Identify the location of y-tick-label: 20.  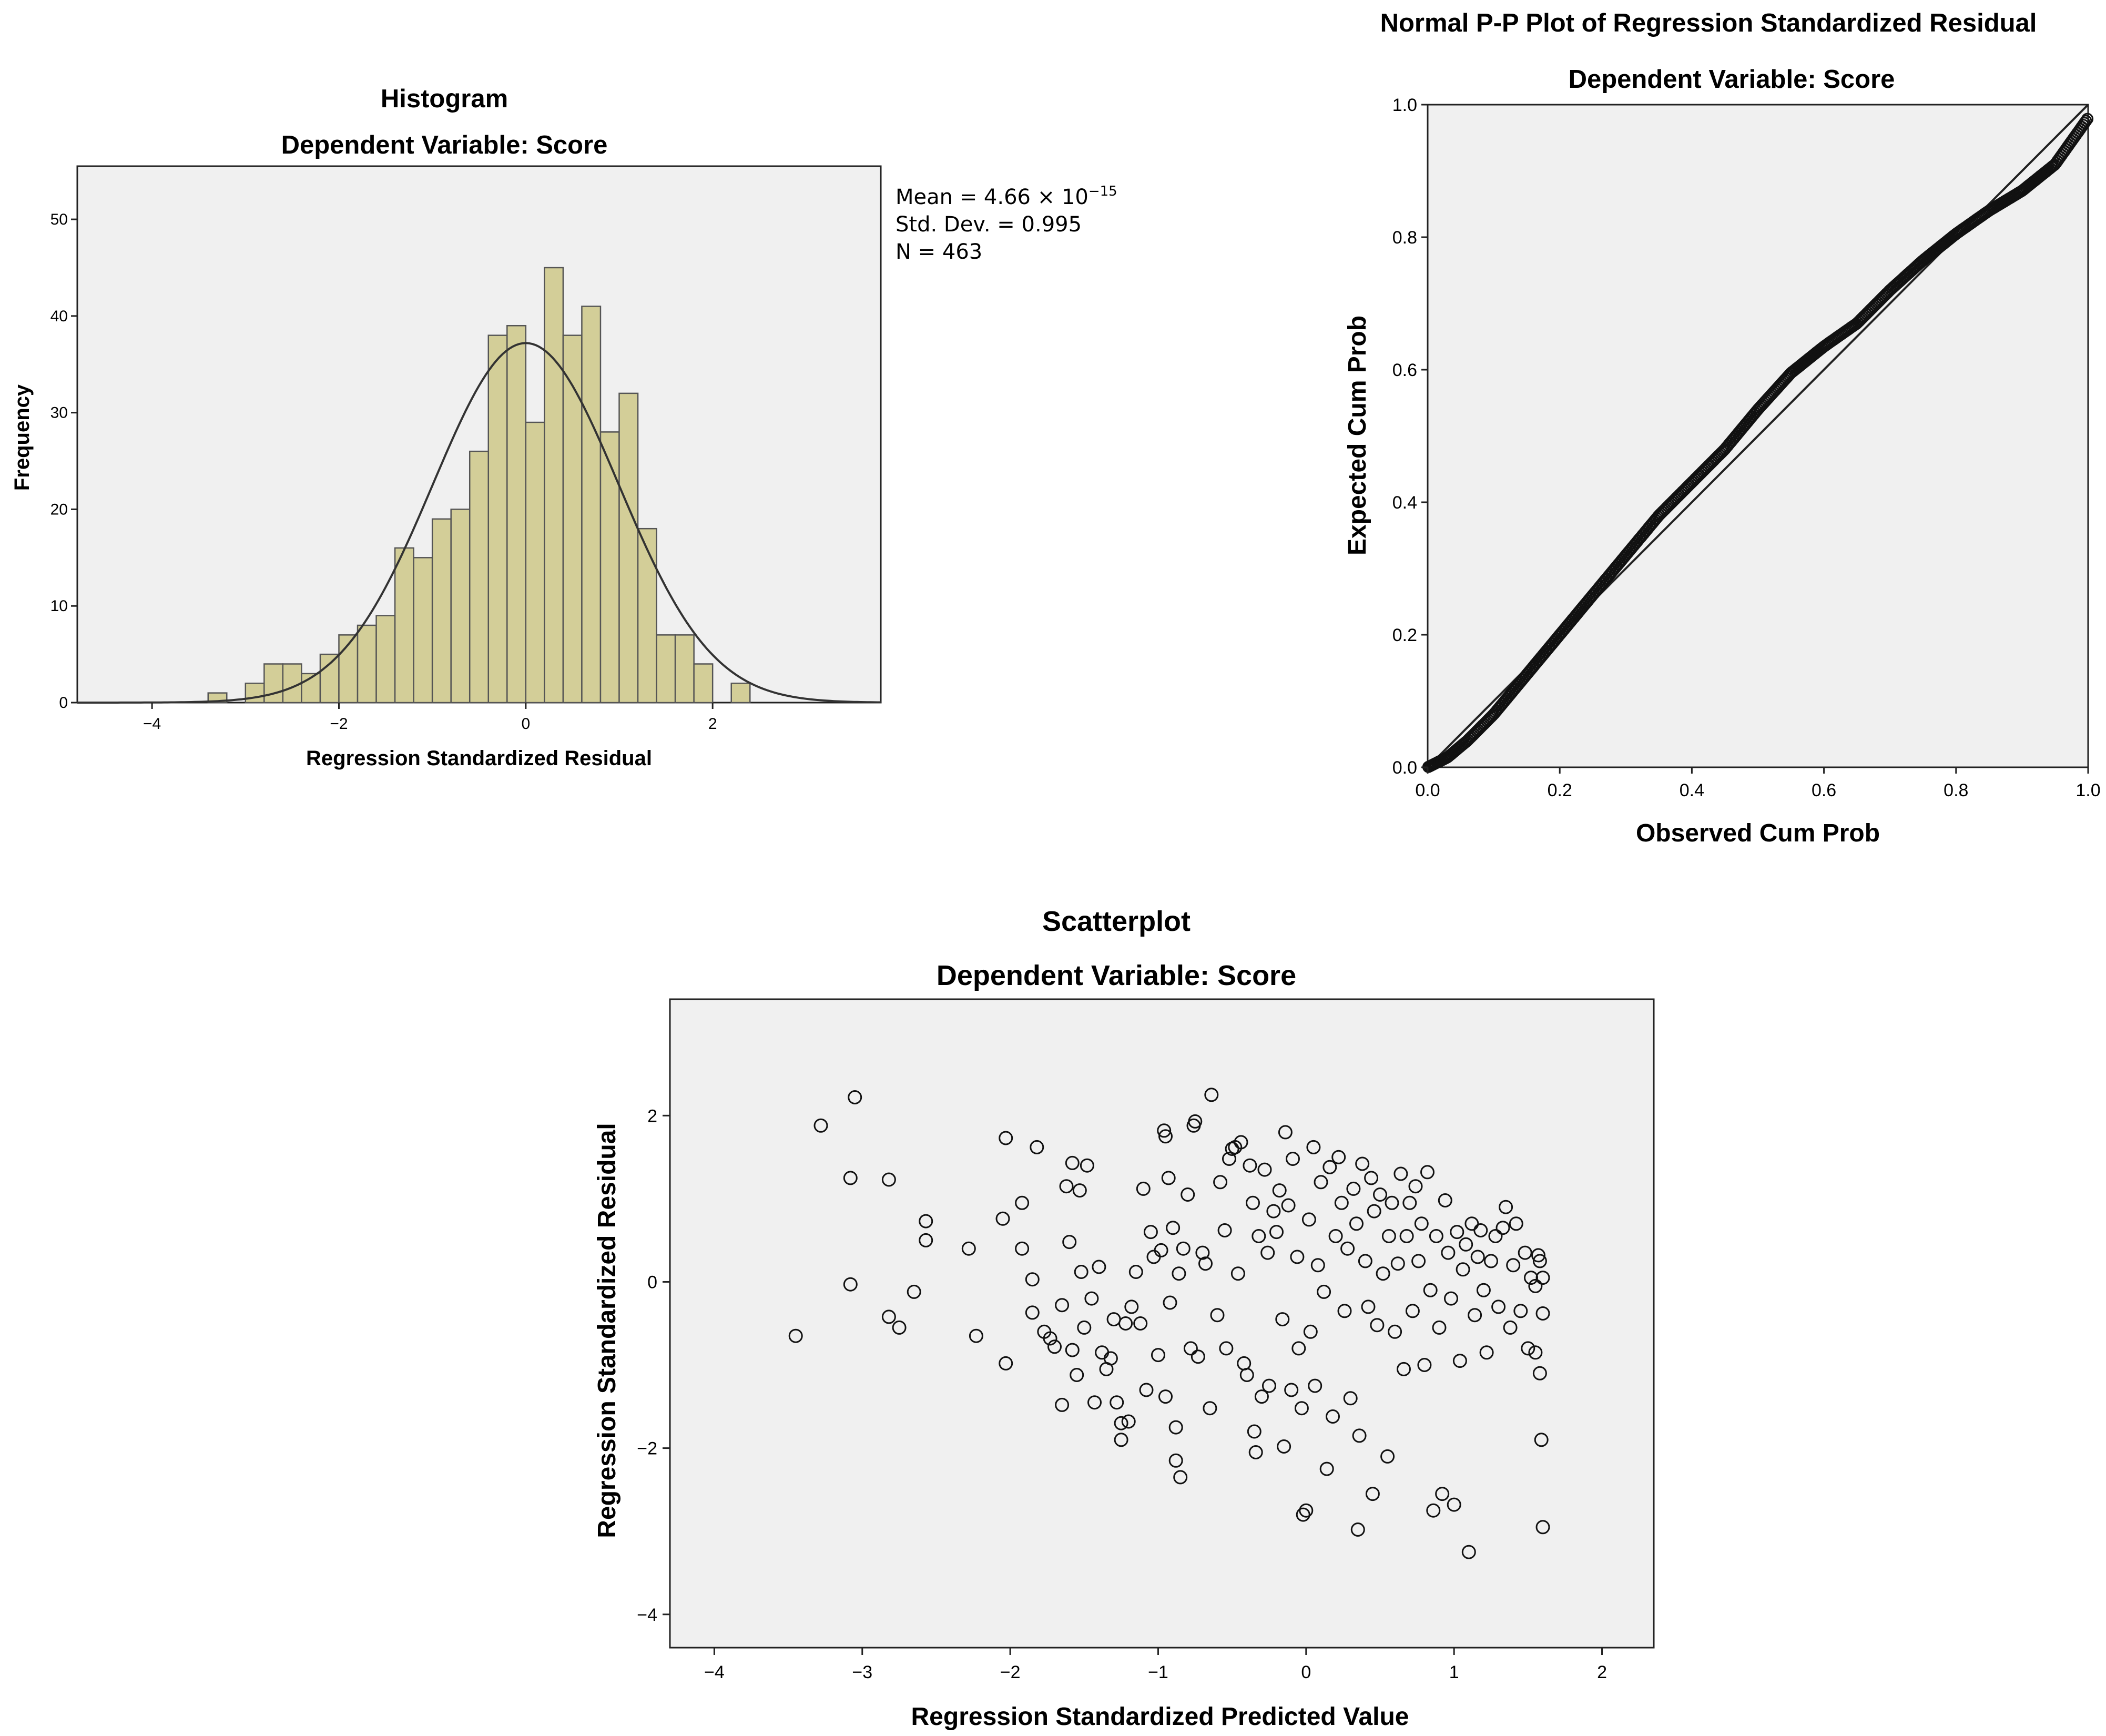
(59, 509).